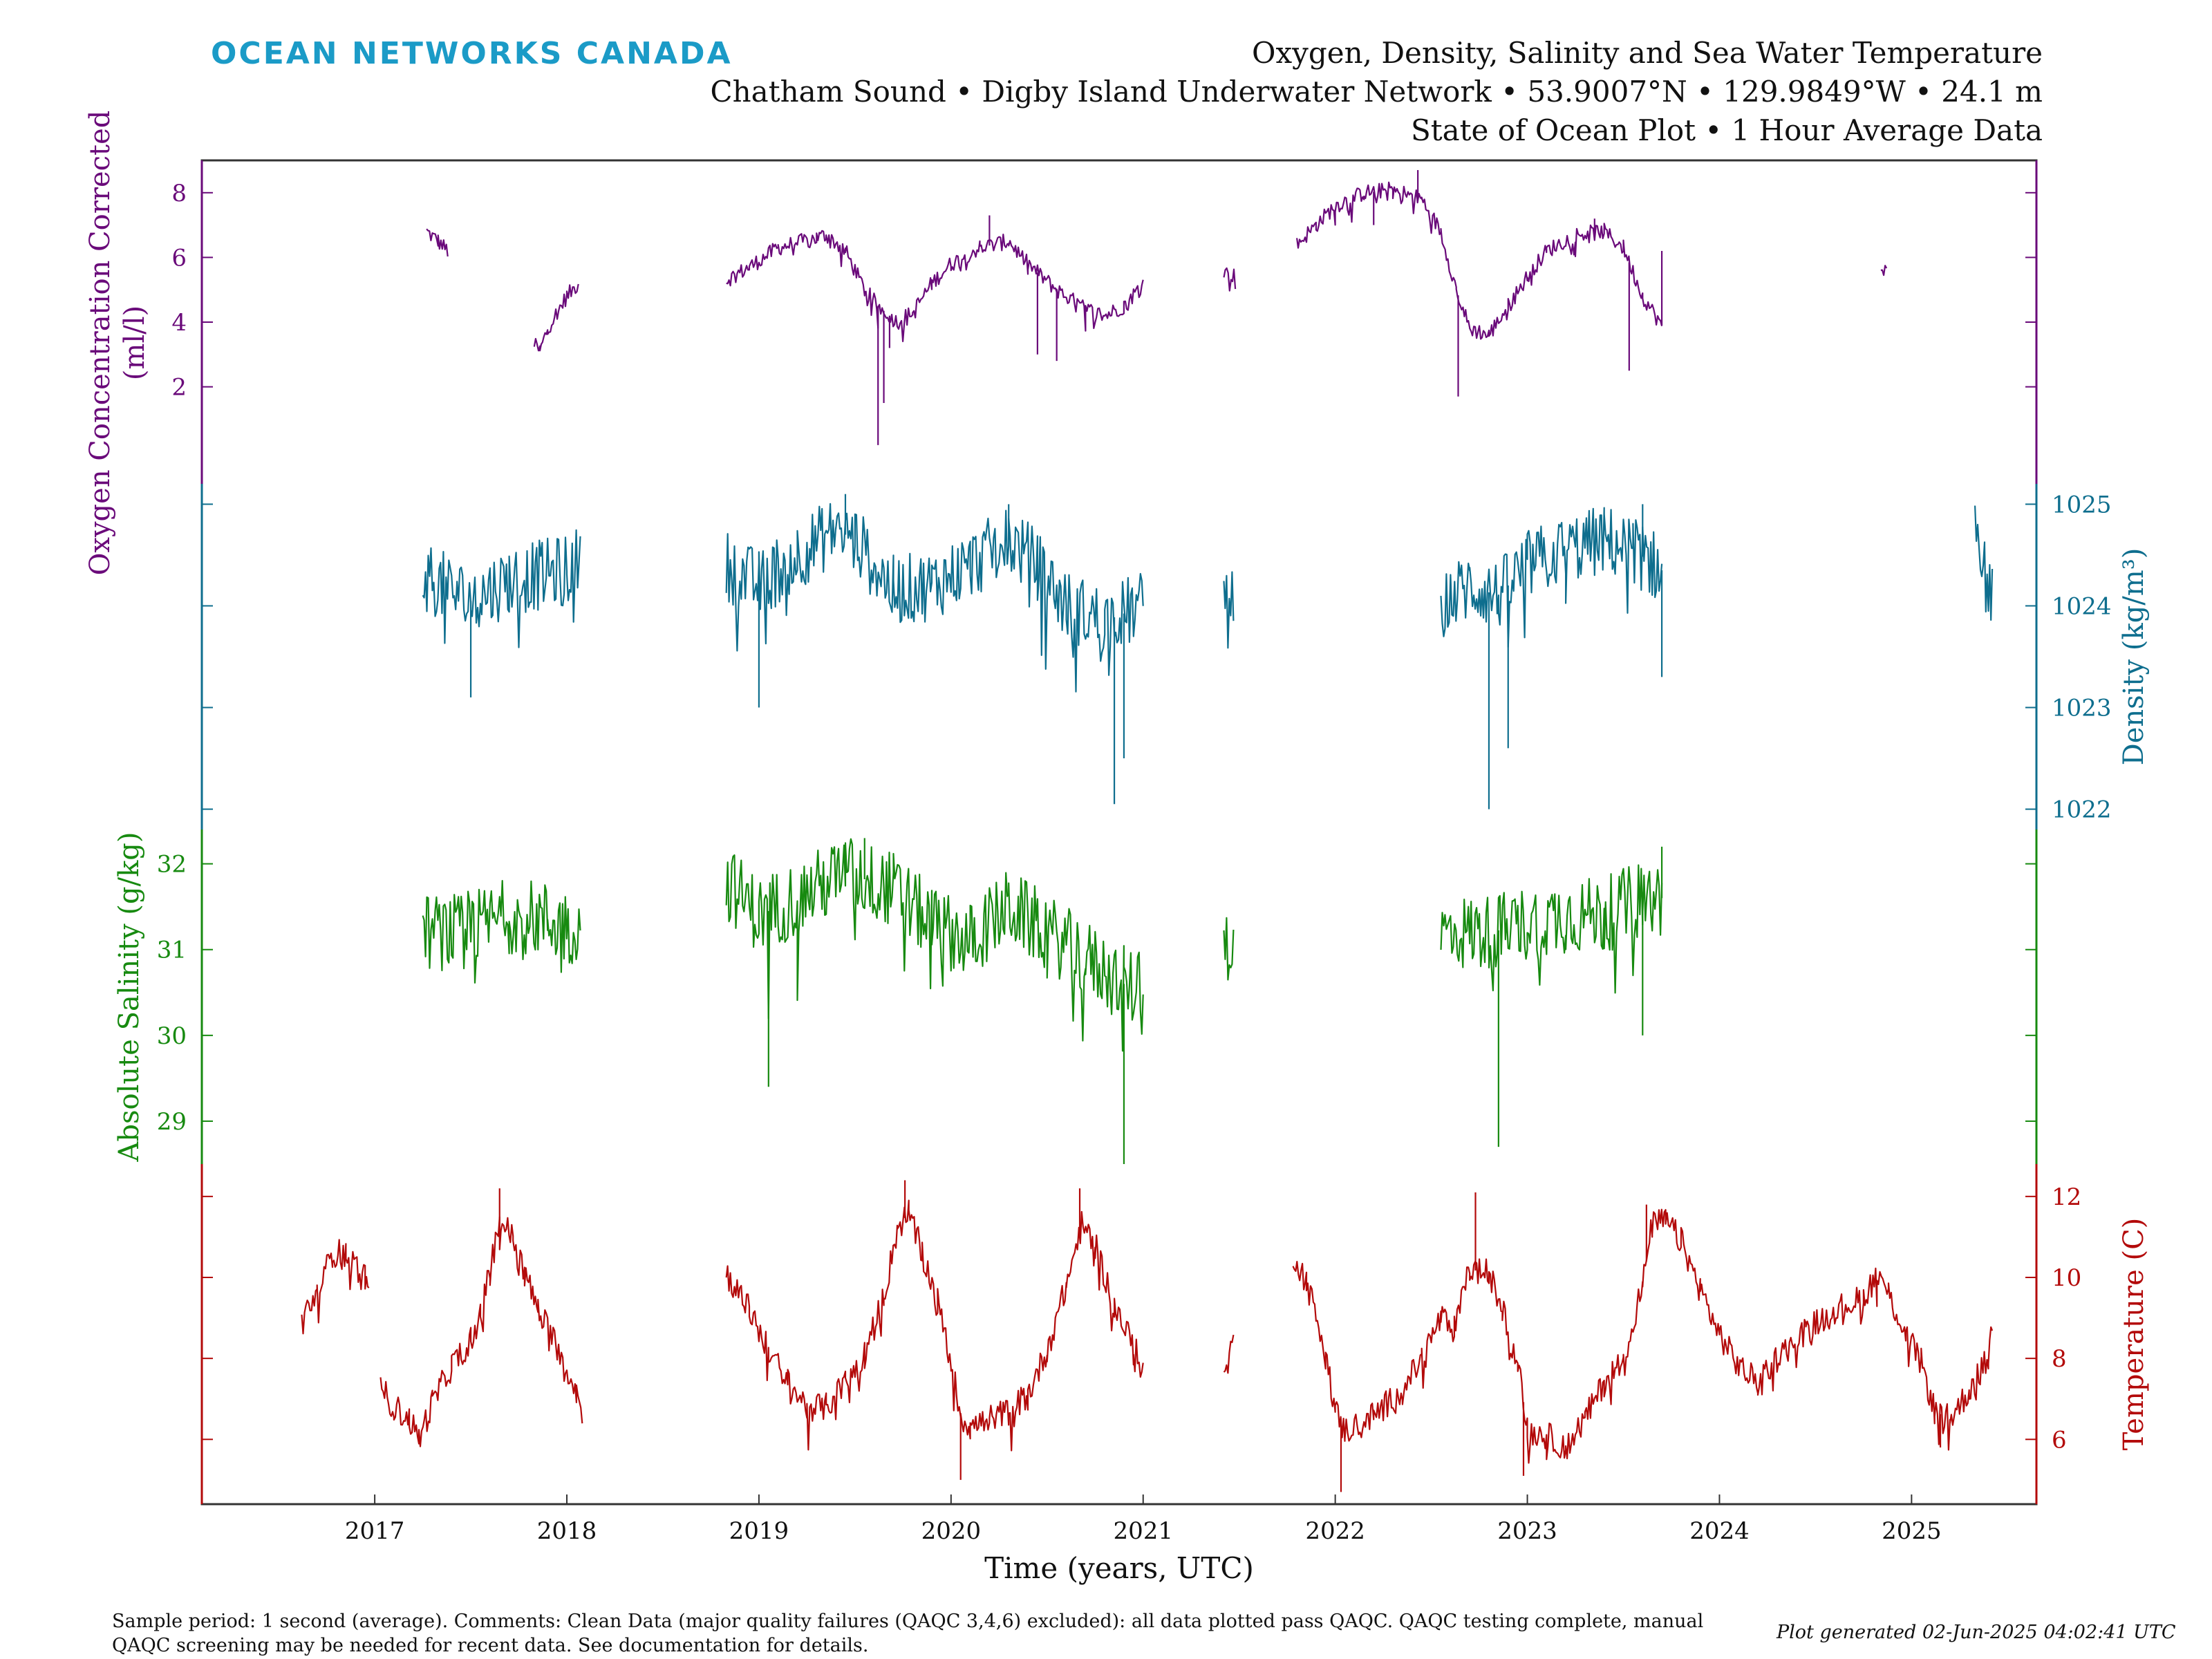  I want to click on density-y-tick-label: 1024, so click(2082, 606).